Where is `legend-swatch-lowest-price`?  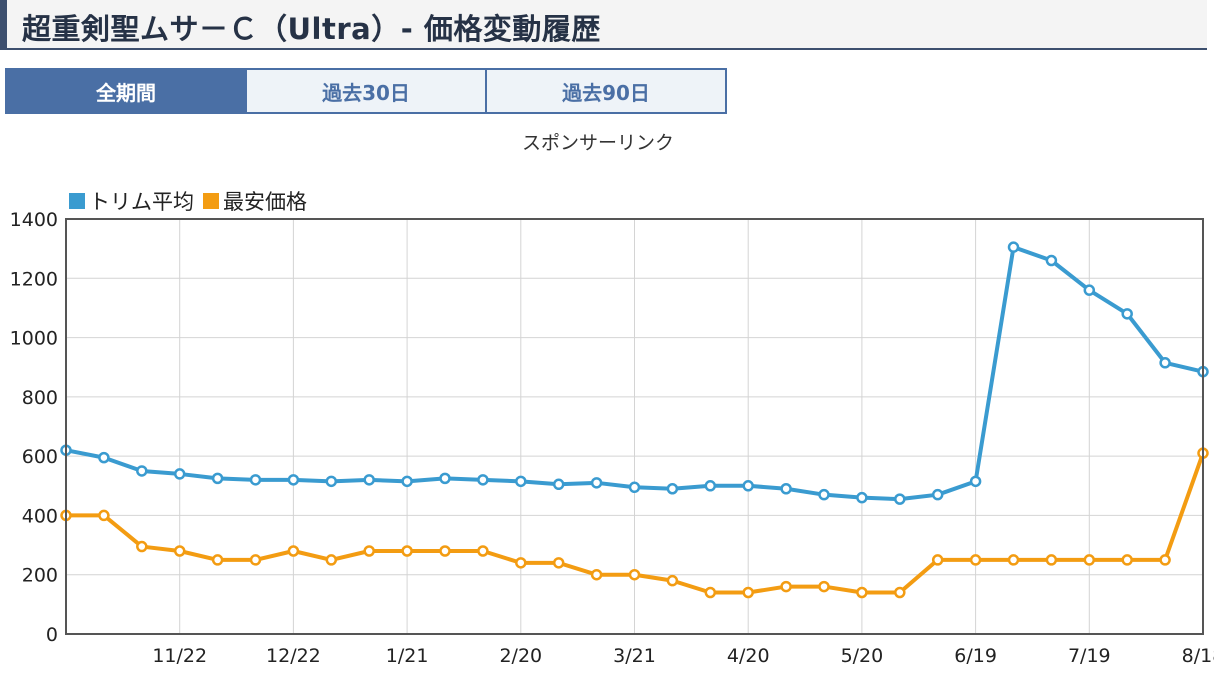 legend-swatch-lowest-price is located at coordinates (211, 201).